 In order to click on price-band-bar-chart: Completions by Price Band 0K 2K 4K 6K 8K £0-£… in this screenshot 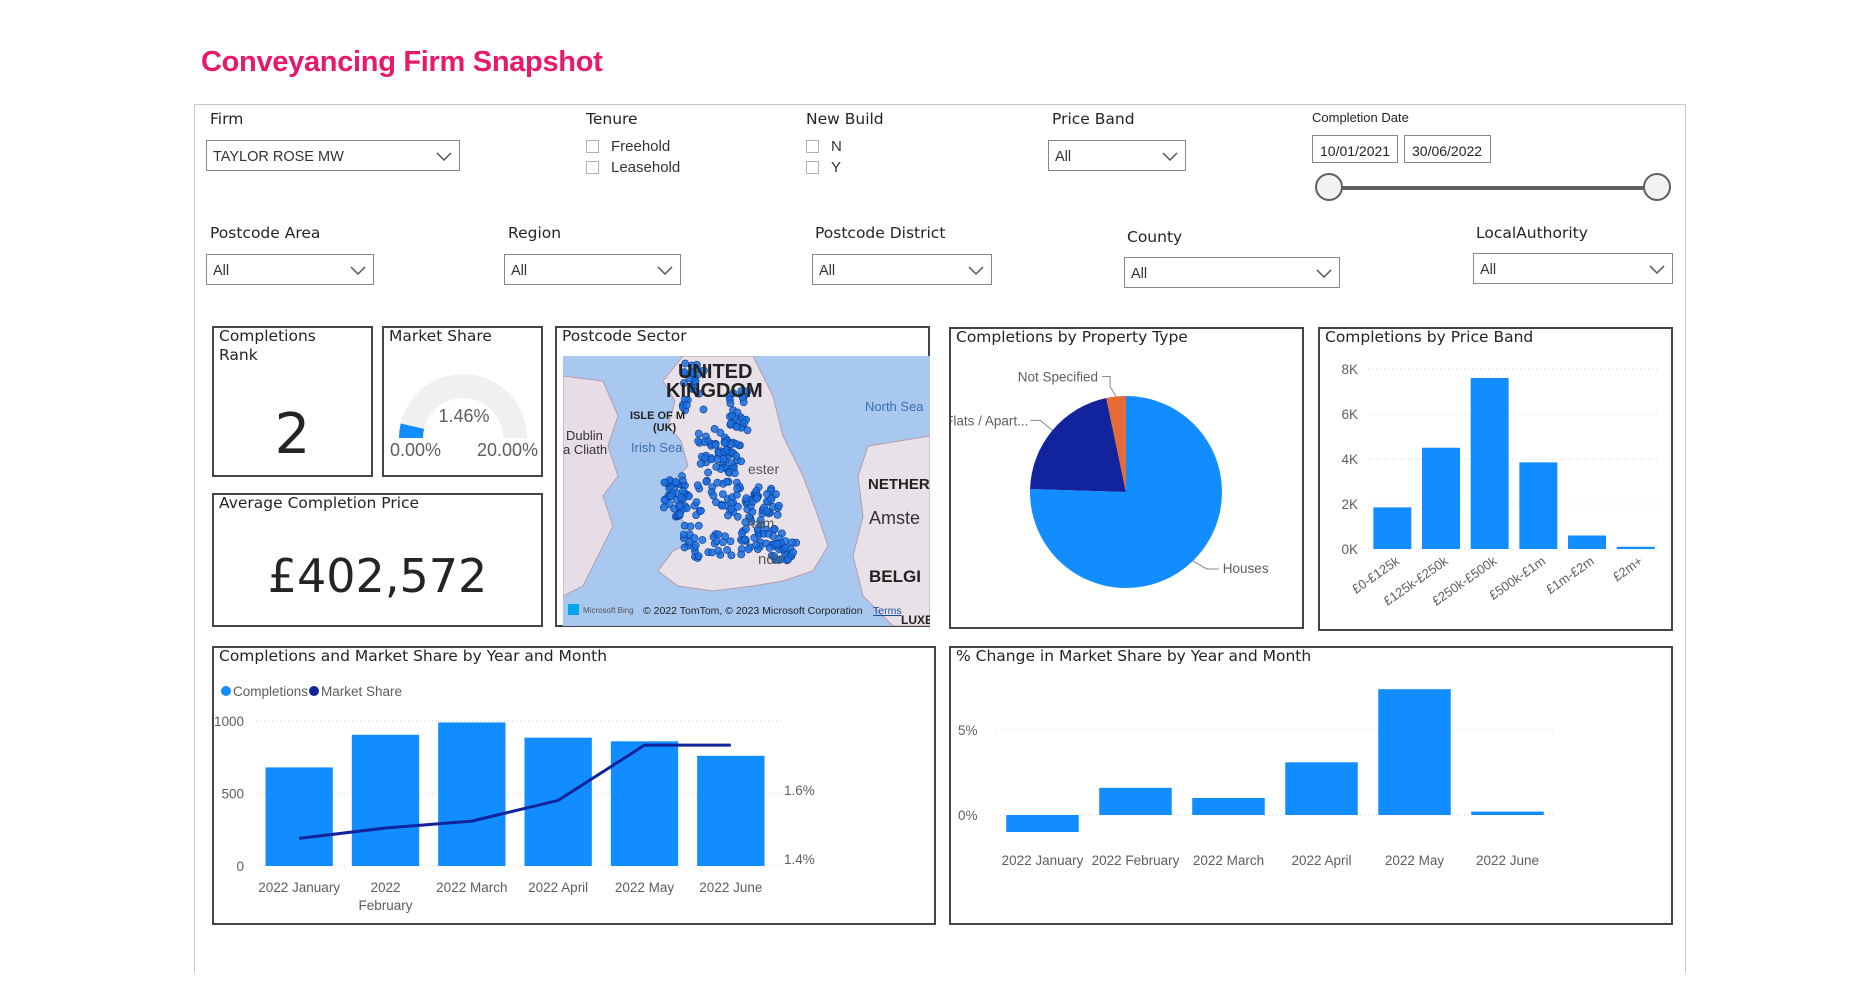, I will do `click(1495, 479)`.